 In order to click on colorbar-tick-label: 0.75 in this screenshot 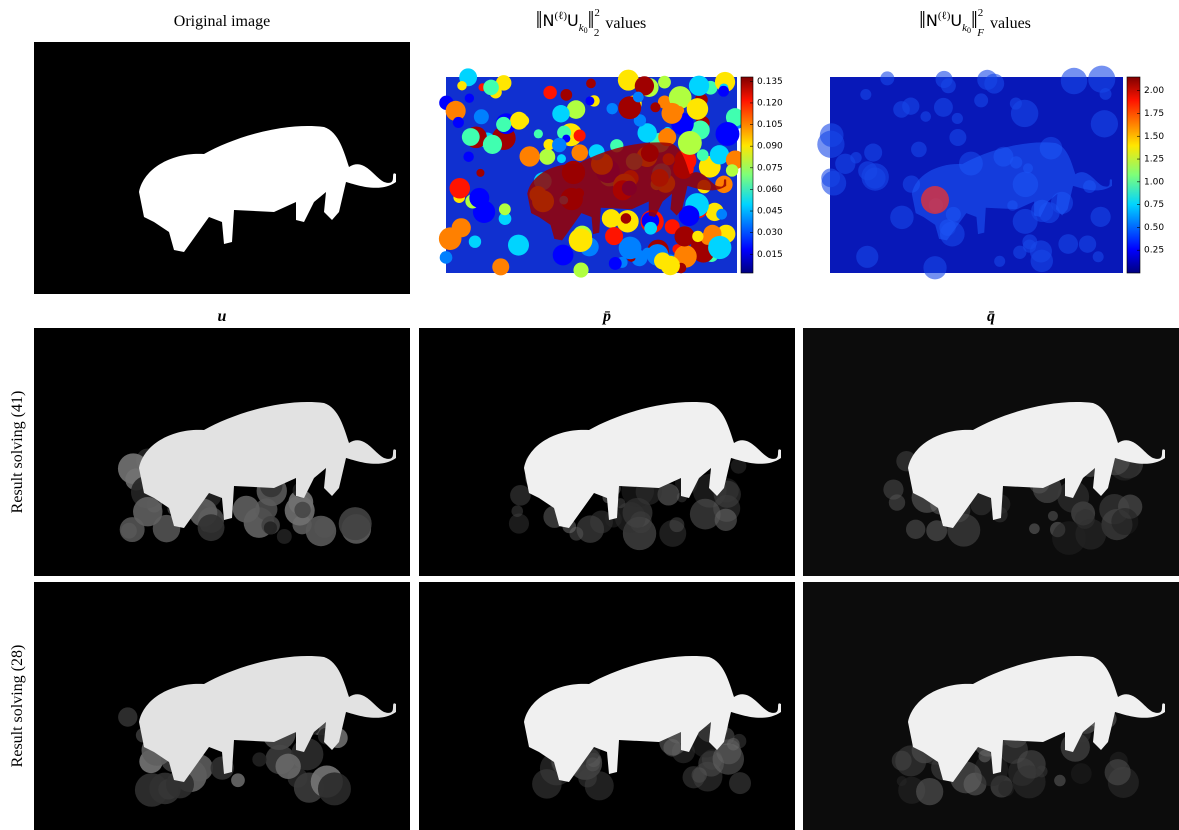, I will do `click(1154, 205)`.